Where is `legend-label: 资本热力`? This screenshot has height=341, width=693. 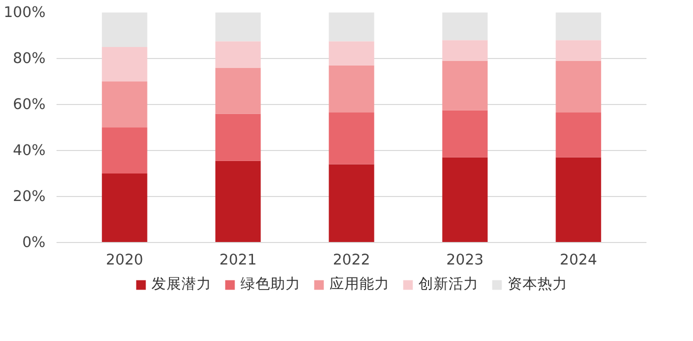 legend-label: 资本热力 is located at coordinates (538, 284).